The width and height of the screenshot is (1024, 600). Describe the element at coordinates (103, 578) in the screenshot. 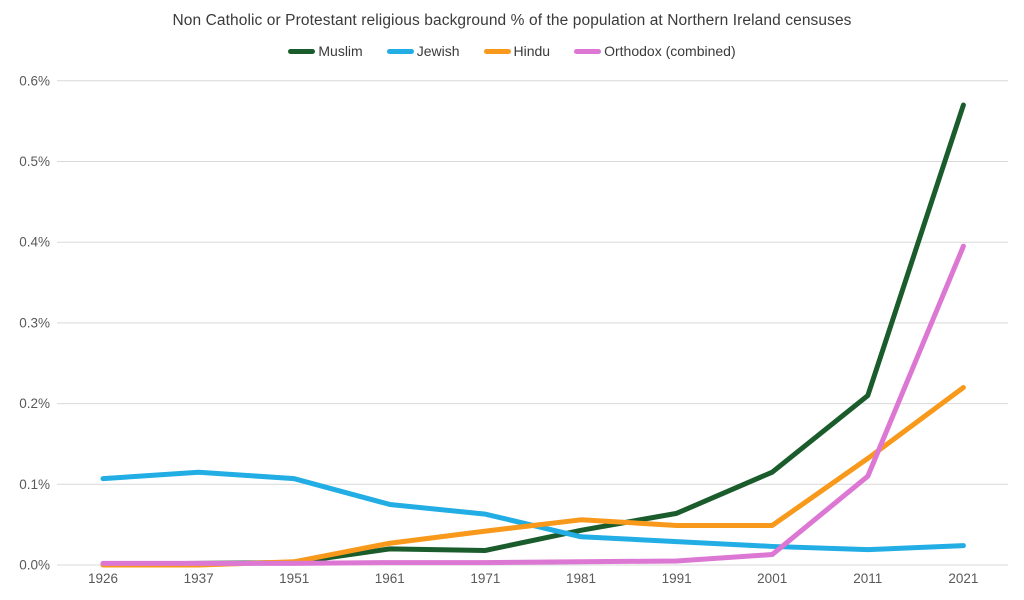

I see `x-axis-label: 1926` at that location.